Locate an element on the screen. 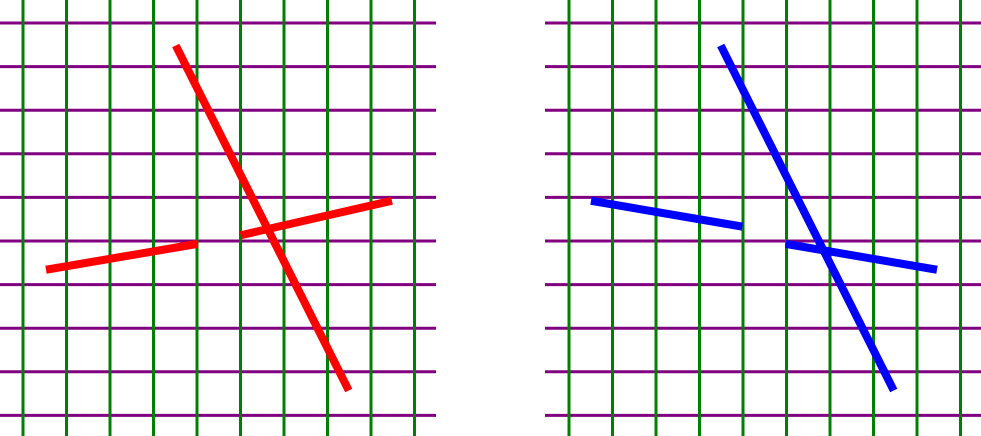 This screenshot has width=981, height=436. lower-left-segment is located at coordinates (122, 256).